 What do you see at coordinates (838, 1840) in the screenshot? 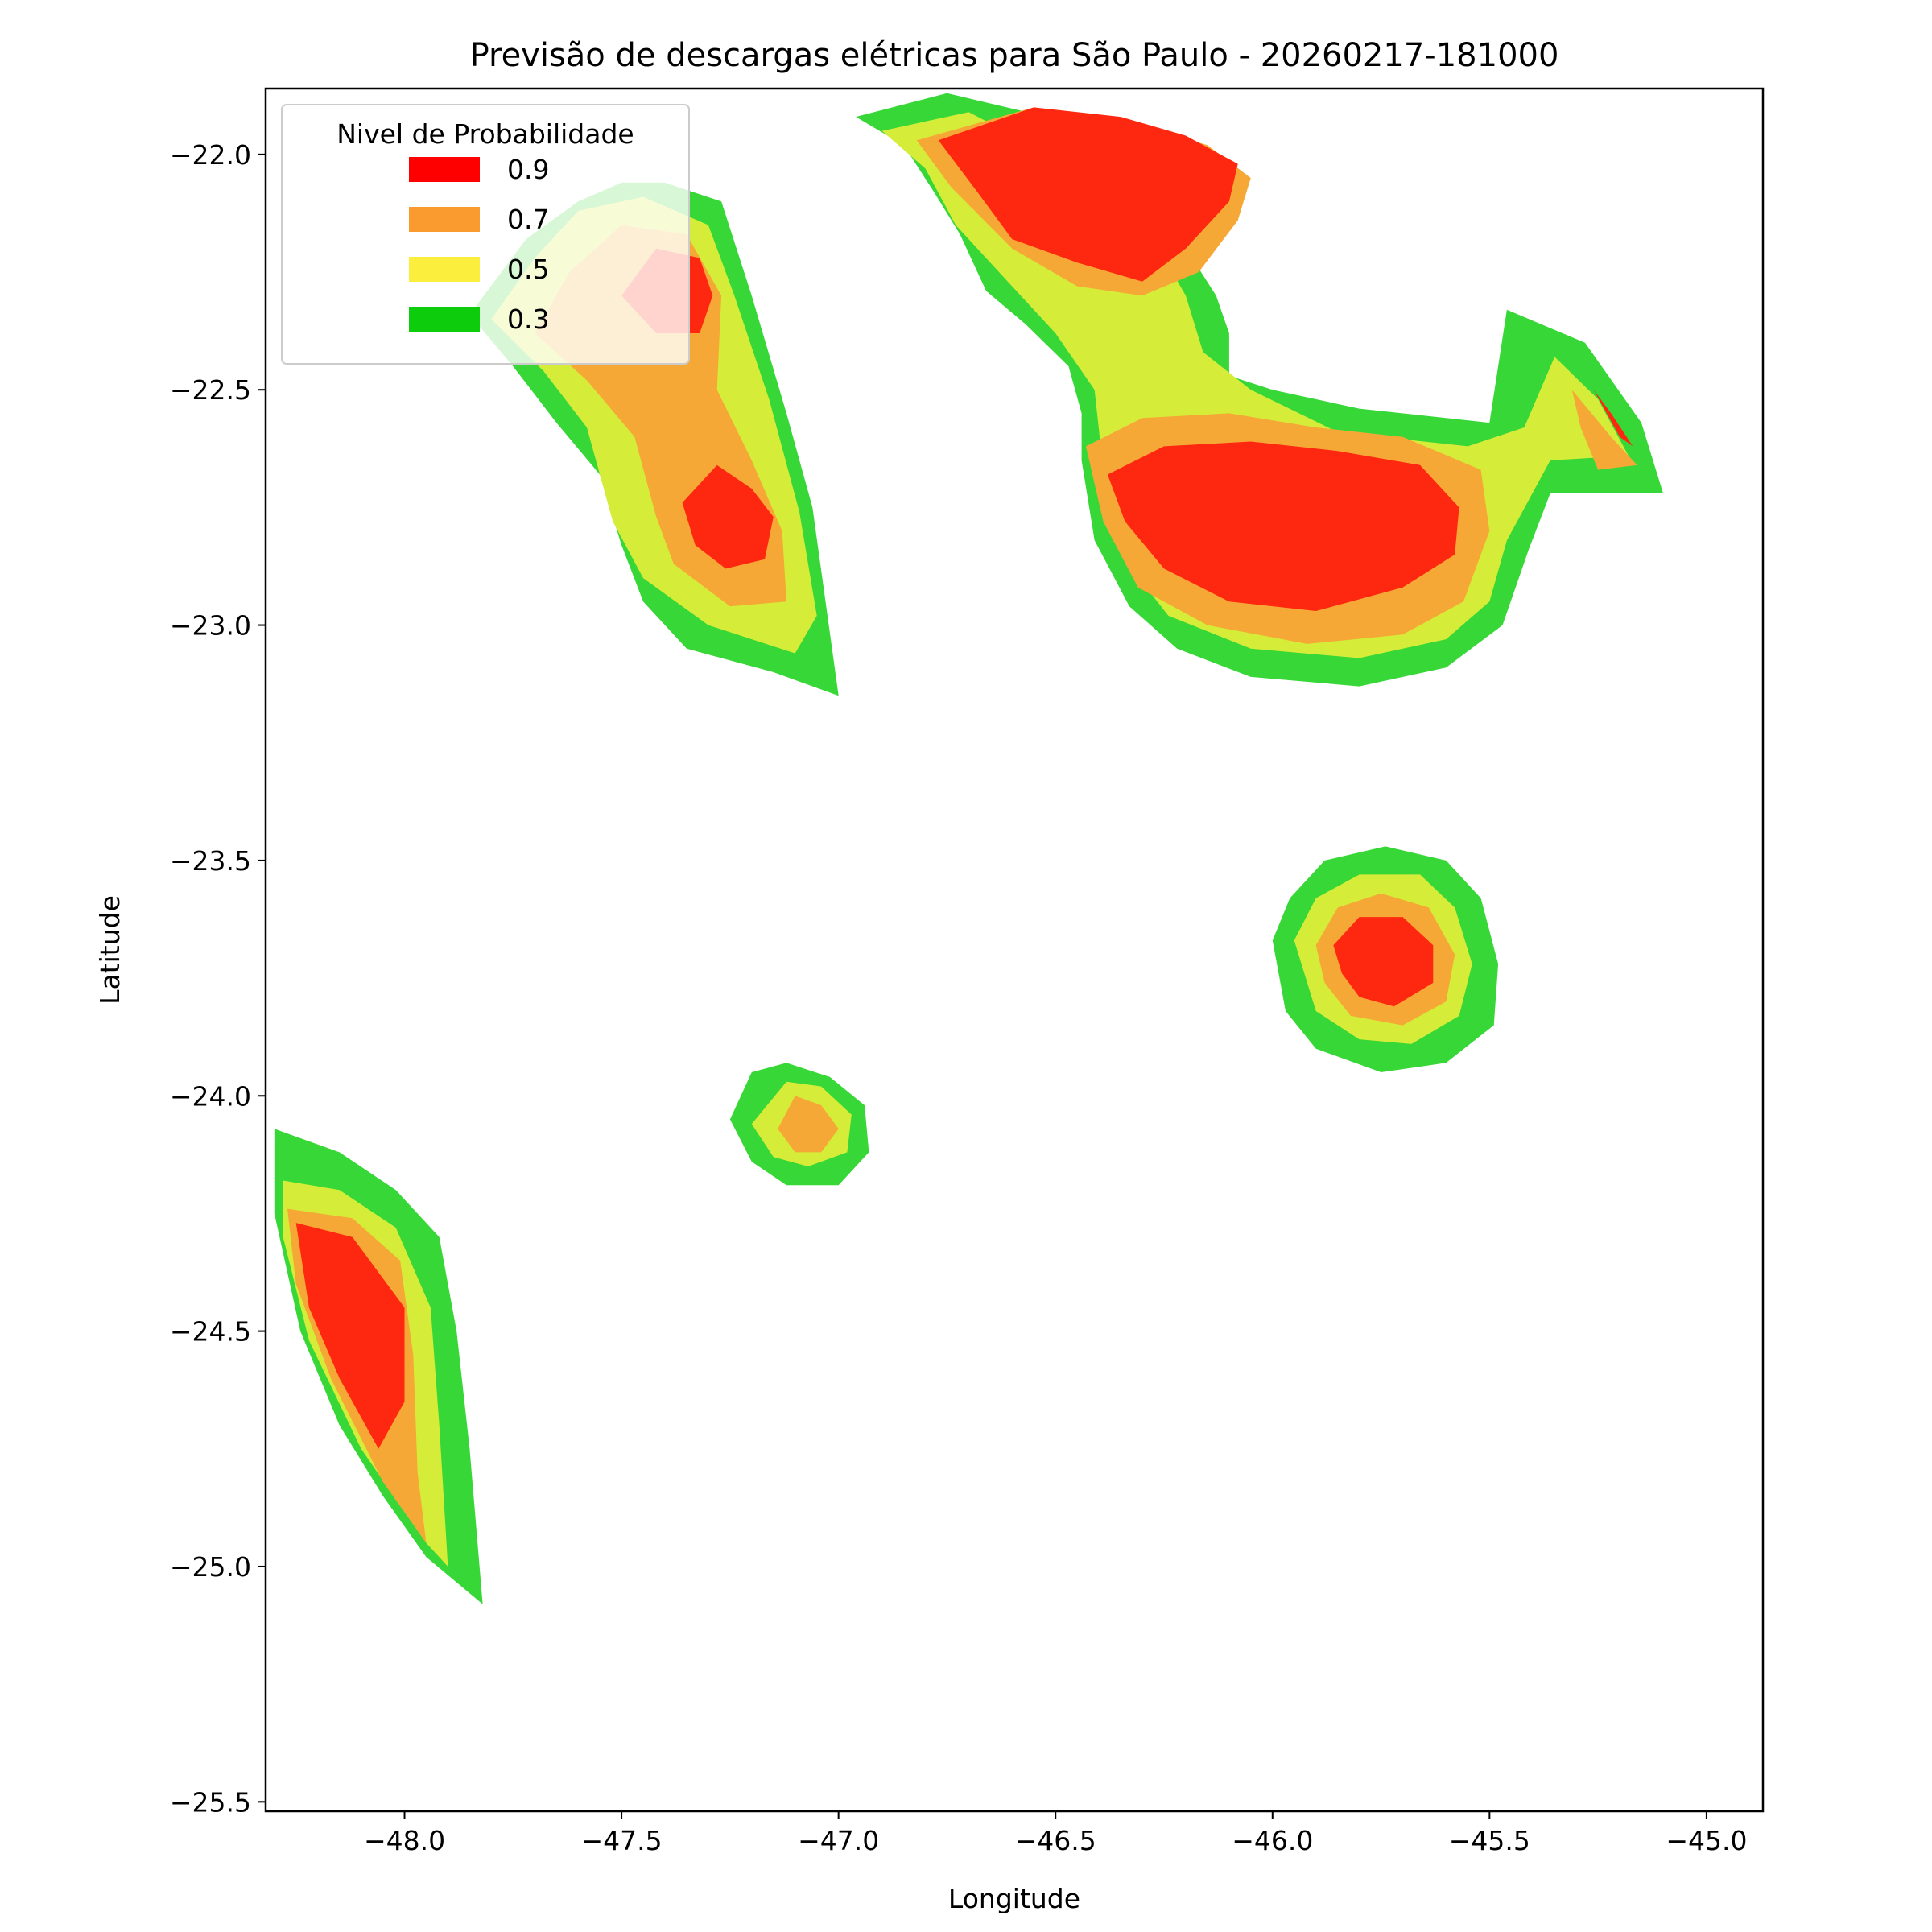
I see `x-tick-label: −47.0` at bounding box center [838, 1840].